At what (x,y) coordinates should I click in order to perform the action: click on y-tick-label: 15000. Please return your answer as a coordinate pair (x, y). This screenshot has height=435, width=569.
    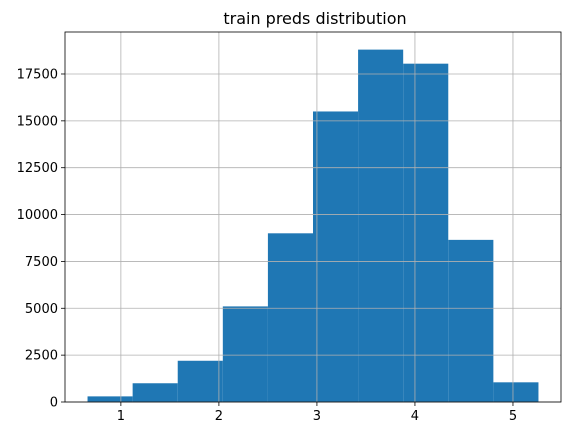
    Looking at the image, I should click on (37, 121).